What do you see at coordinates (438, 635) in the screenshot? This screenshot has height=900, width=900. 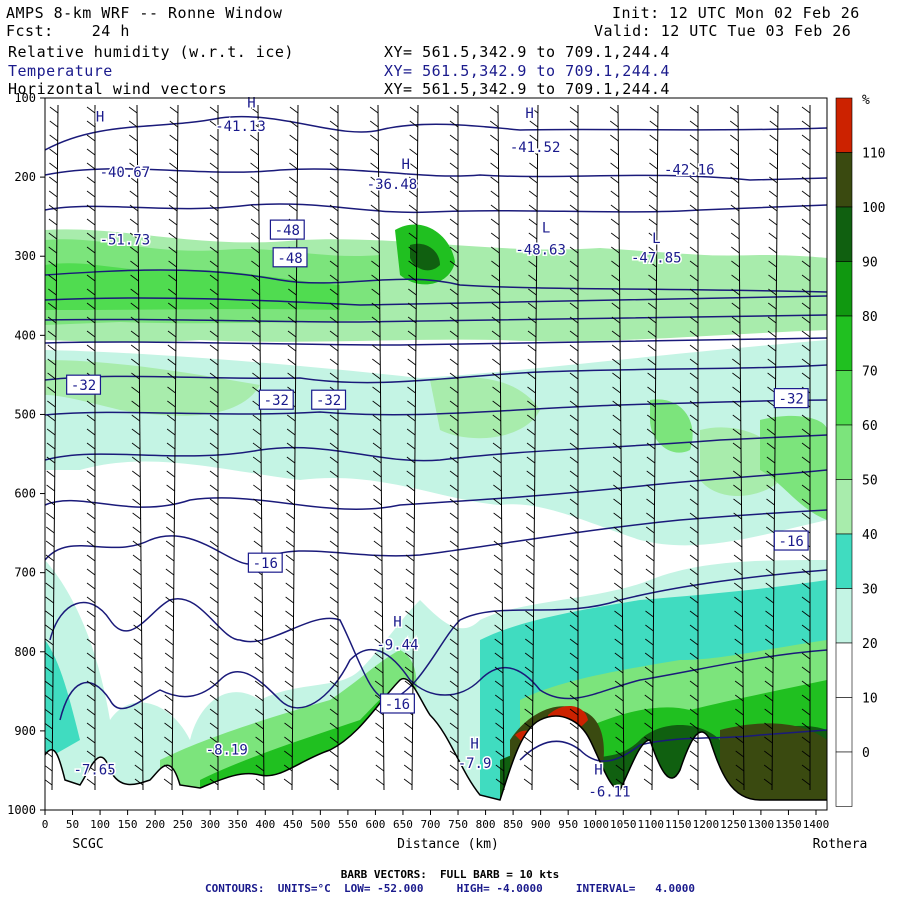 I see `isotherm-neg12` at bounding box center [438, 635].